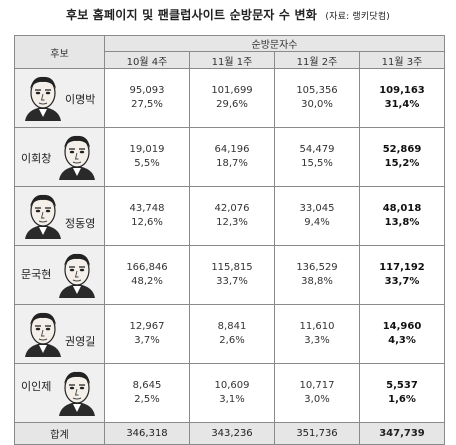 This screenshot has width=456, height=445. I want to click on visitor-share: 4,3%, so click(402, 340).